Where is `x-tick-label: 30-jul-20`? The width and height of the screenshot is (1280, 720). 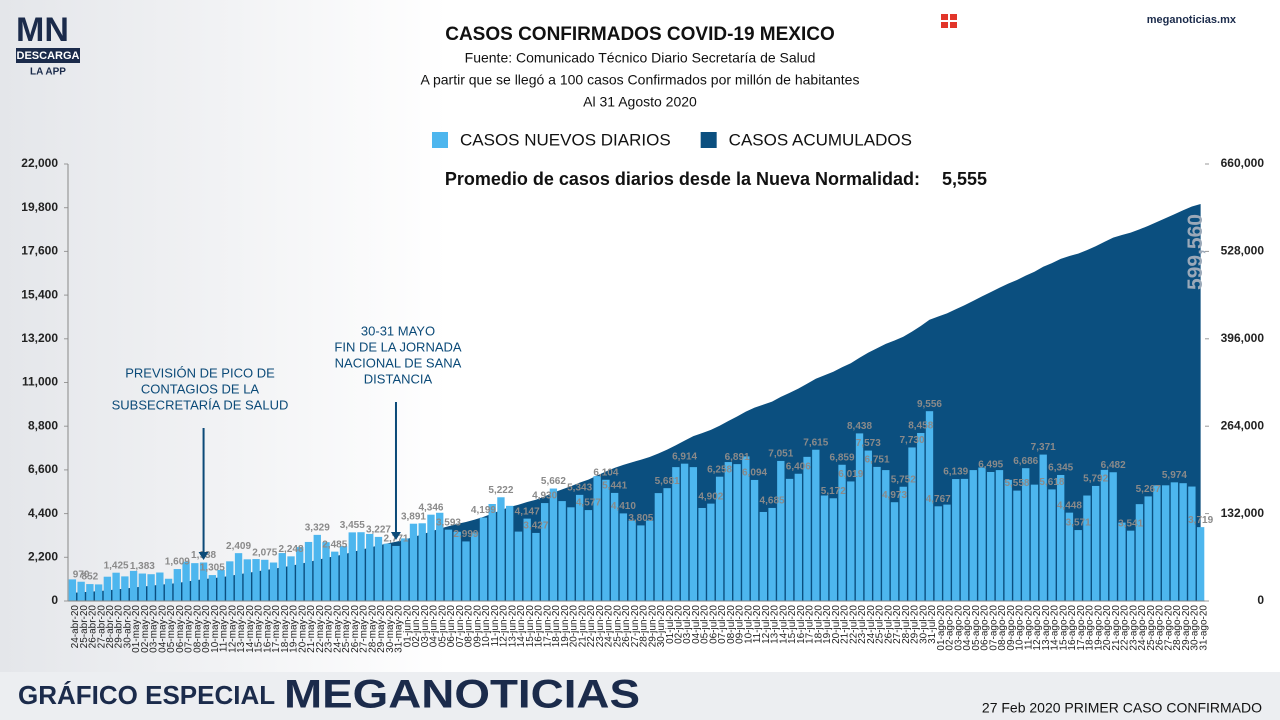 x-tick-label: 30-jul-20 is located at coordinates (923, 624).